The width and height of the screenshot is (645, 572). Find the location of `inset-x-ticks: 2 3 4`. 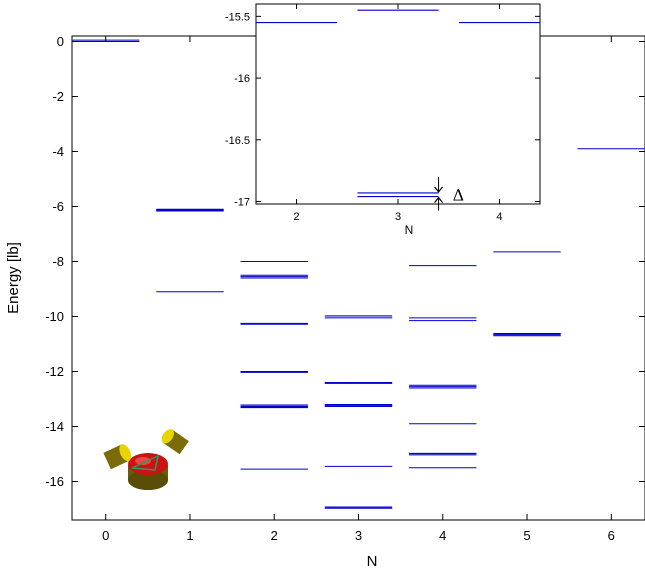

inset-x-ticks: 2 3 4 is located at coordinates (398, 113).